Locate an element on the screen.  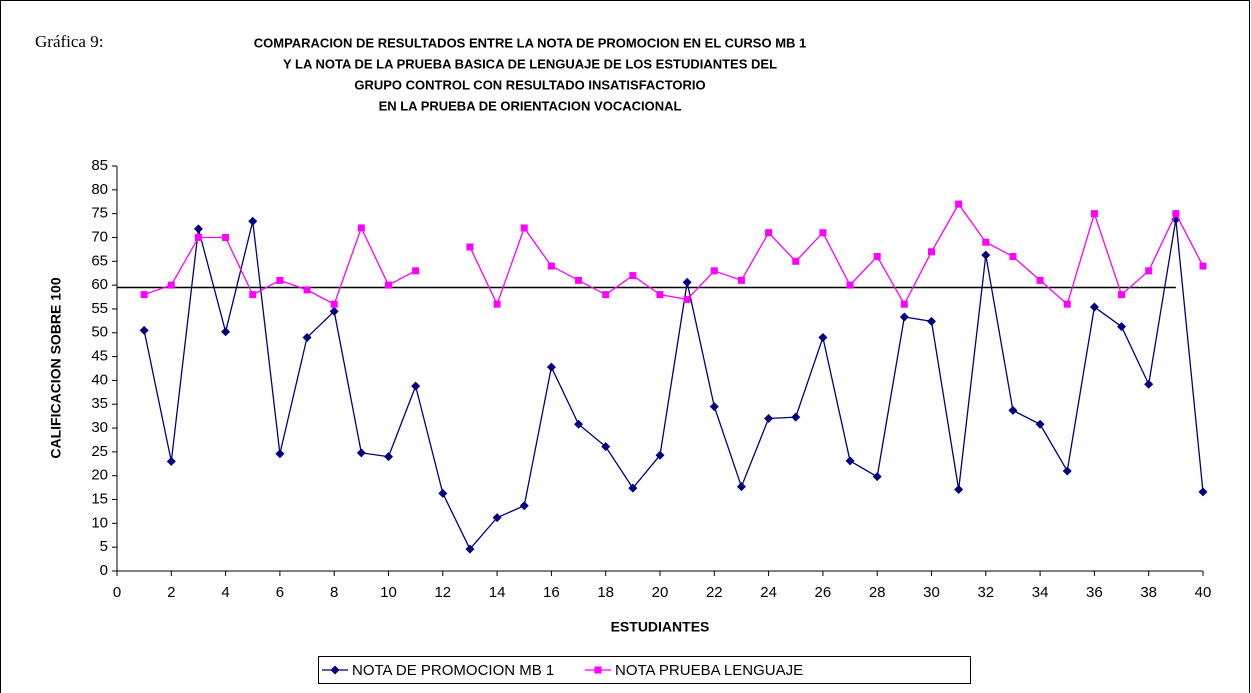
y-tick-label: 5 is located at coordinates (104, 546).